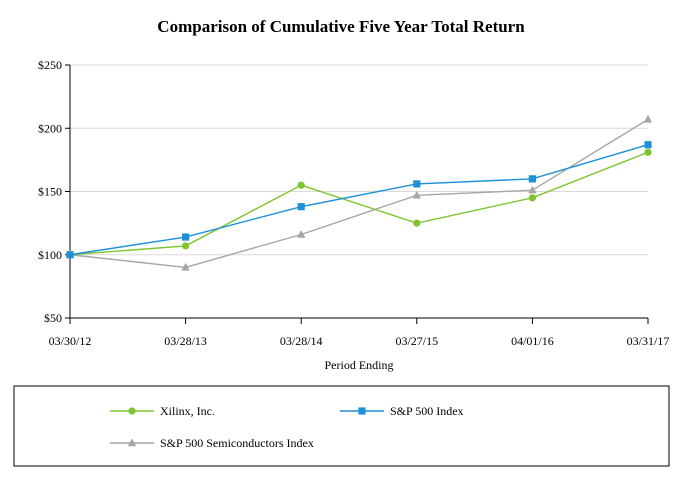 The width and height of the screenshot is (682, 480). I want to click on legend-item: S&P 500 Index, so click(402, 411).